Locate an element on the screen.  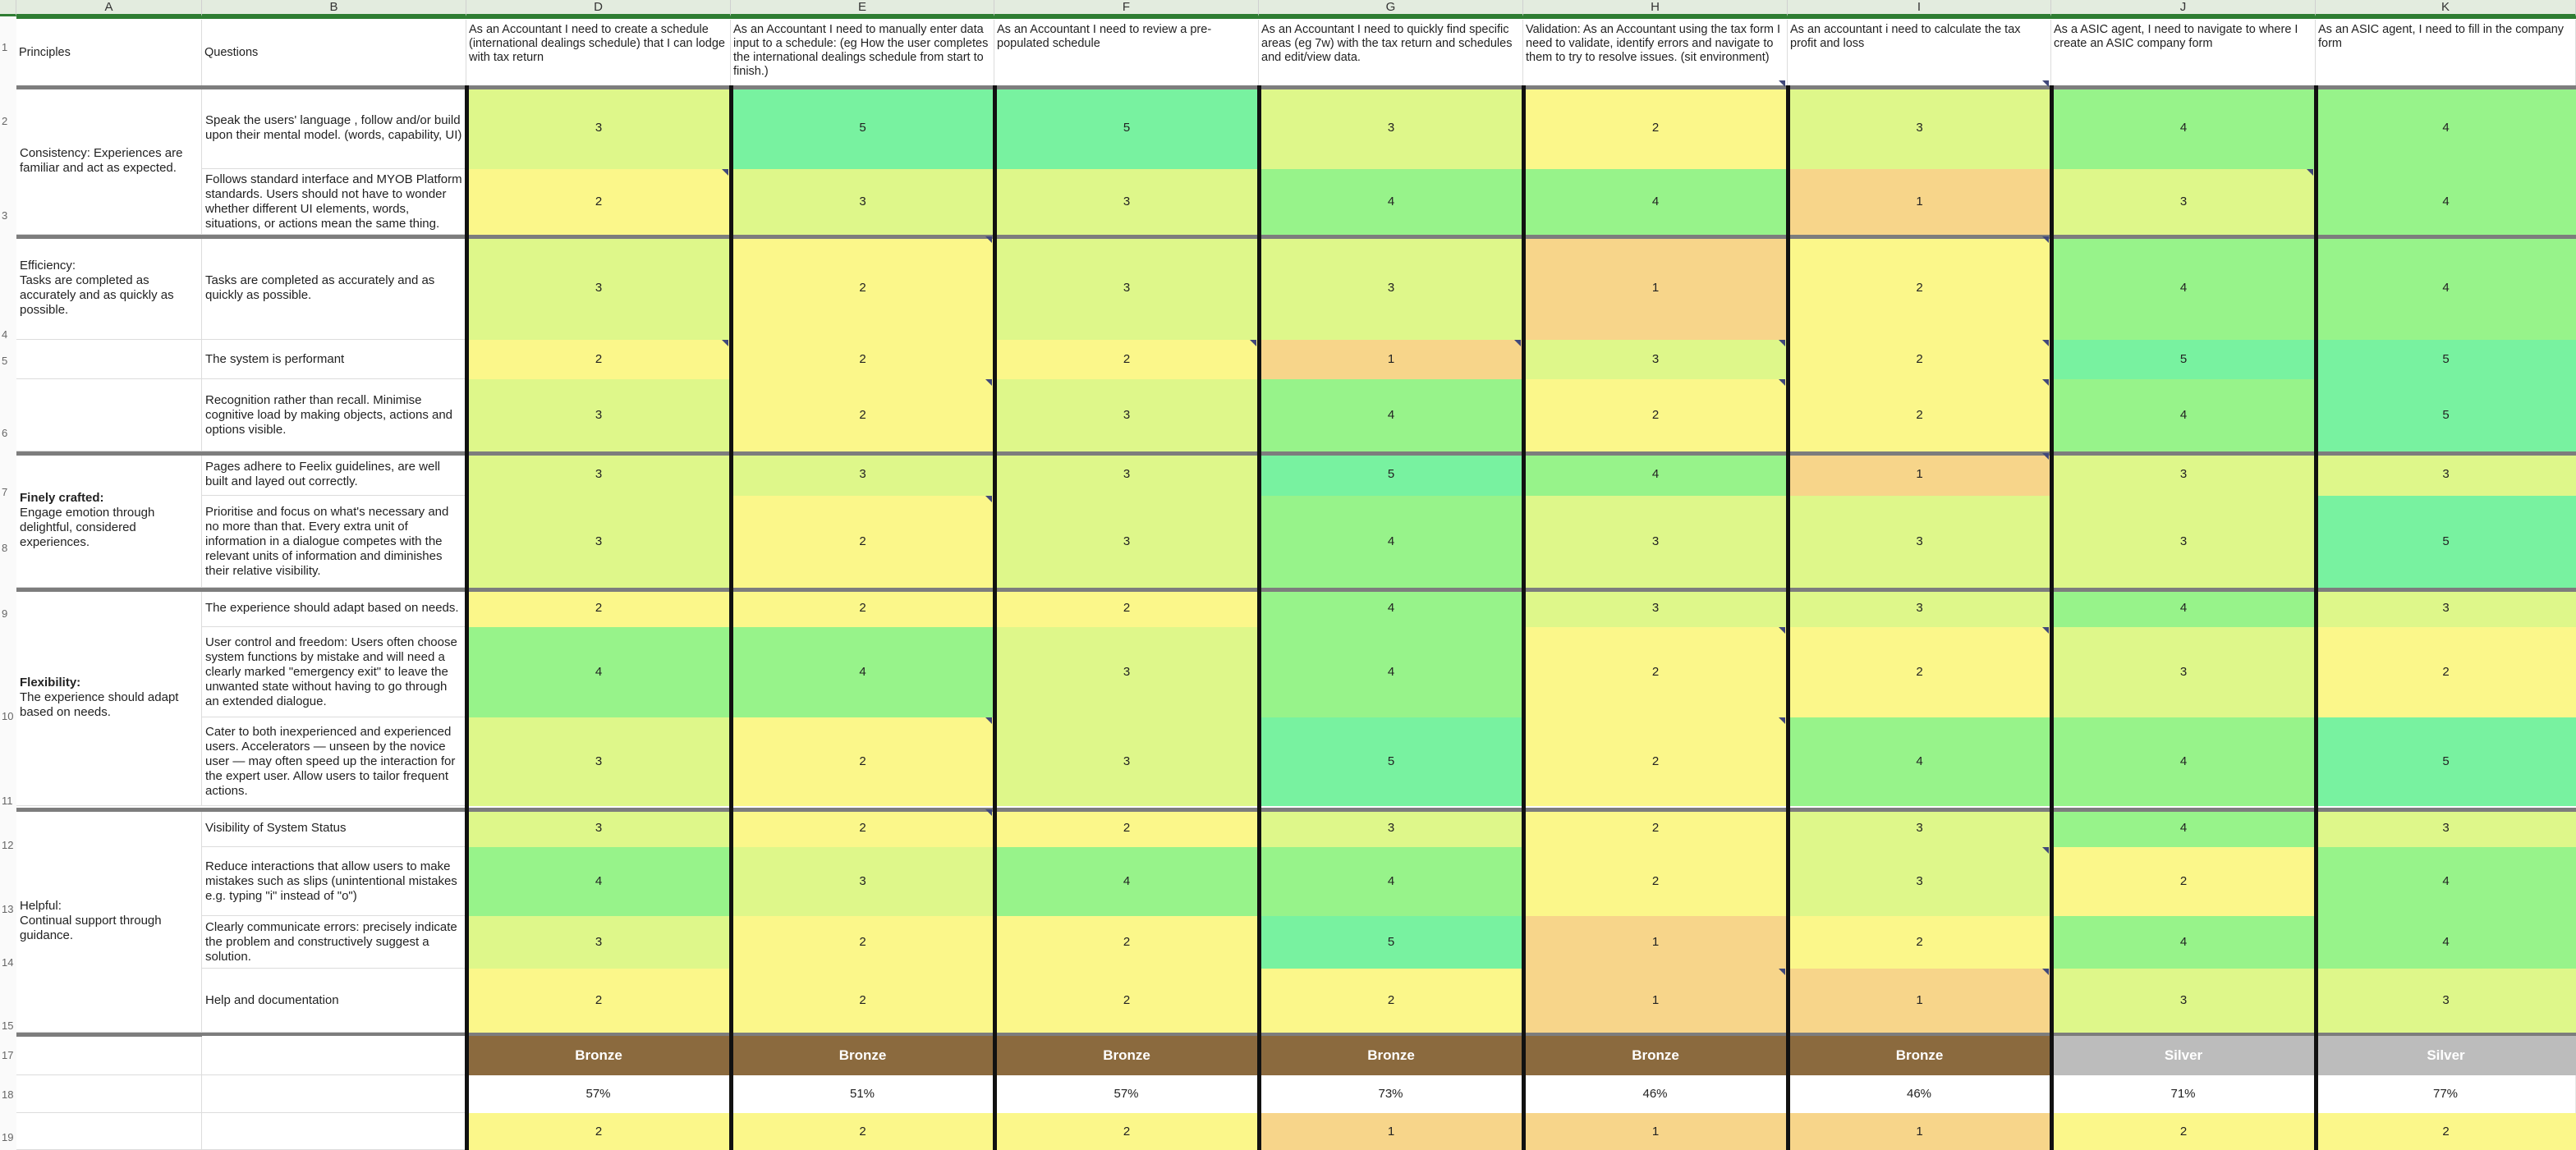
column-header-a: A is located at coordinates (109, 8).